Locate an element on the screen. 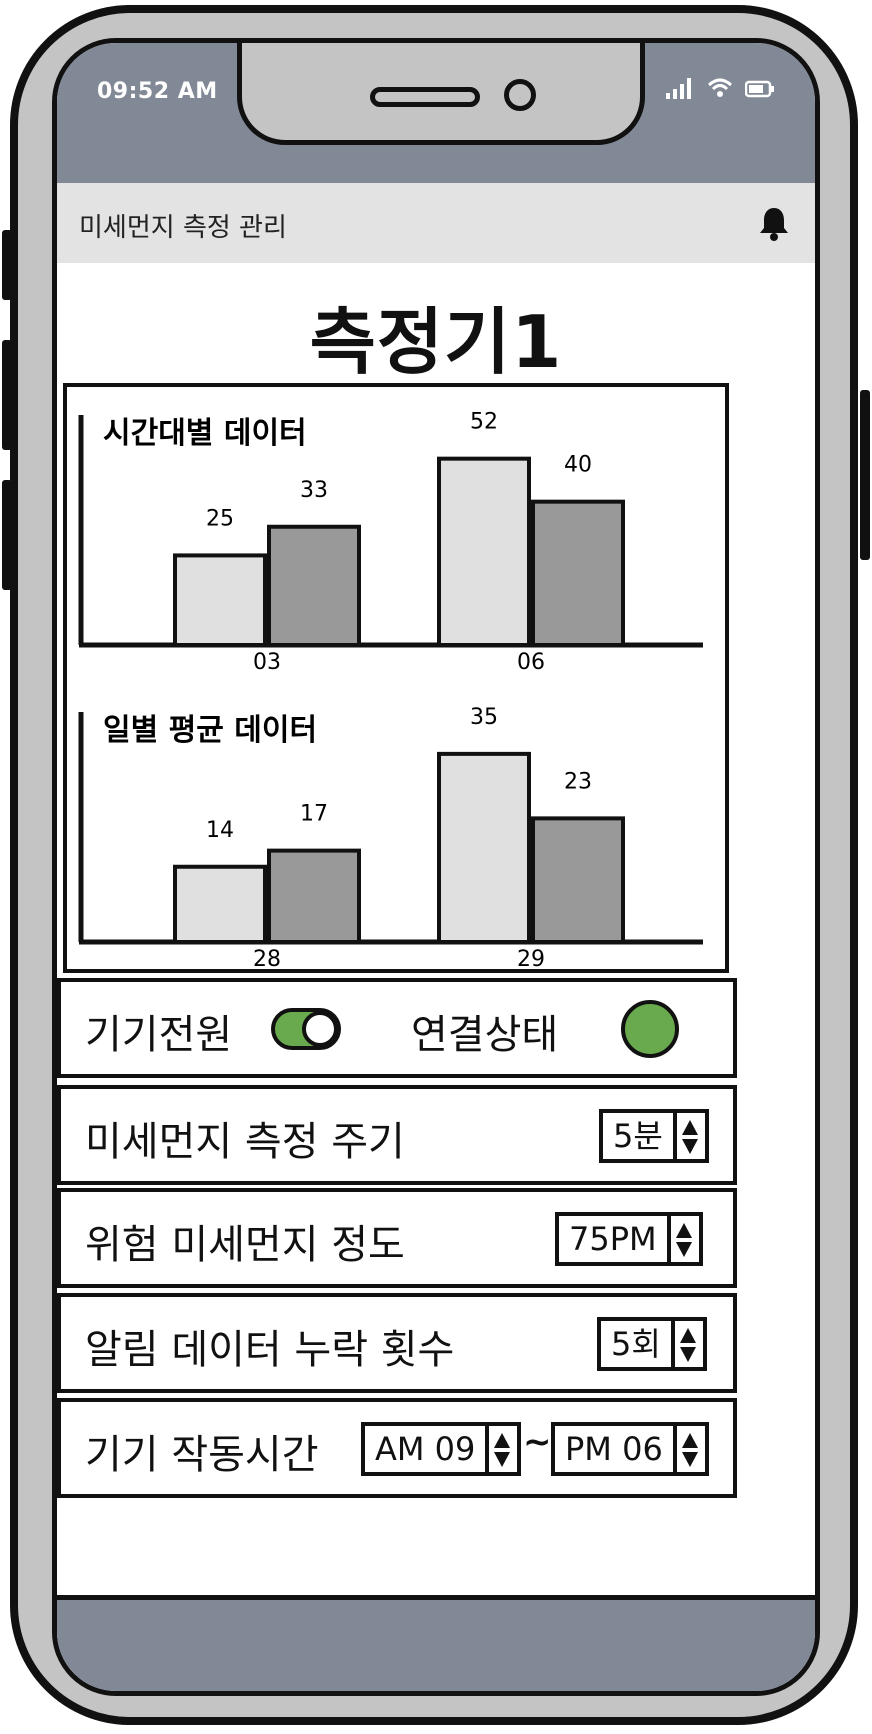  front-camera is located at coordinates (520, 95).